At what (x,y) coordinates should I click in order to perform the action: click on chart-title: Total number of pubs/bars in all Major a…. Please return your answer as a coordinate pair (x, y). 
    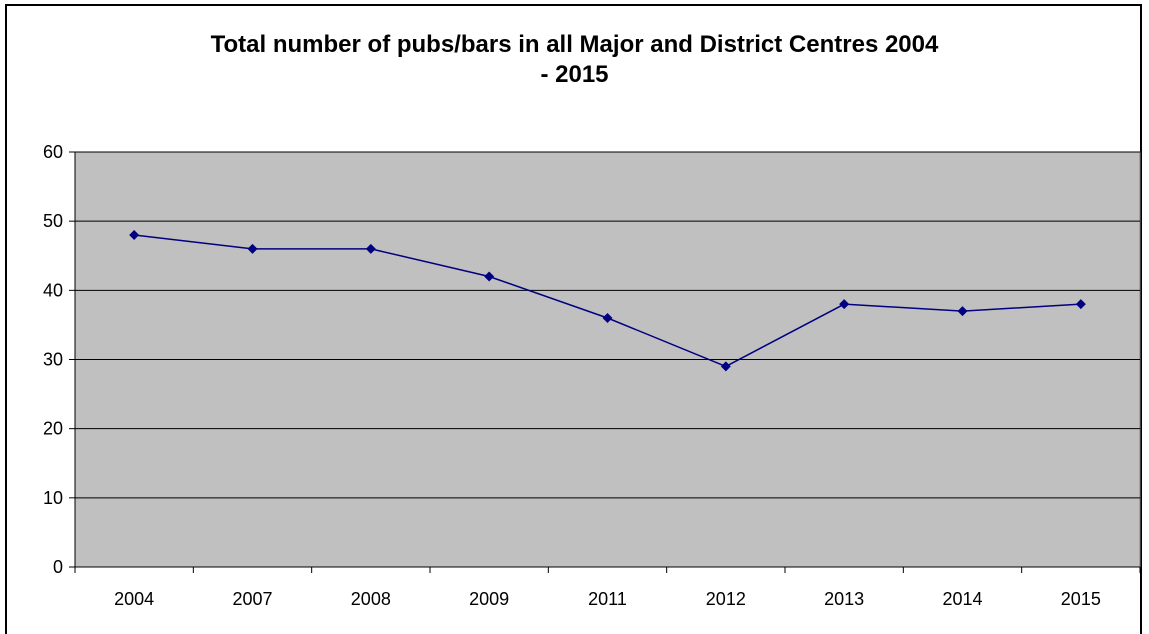
    Looking at the image, I should click on (574, 60).